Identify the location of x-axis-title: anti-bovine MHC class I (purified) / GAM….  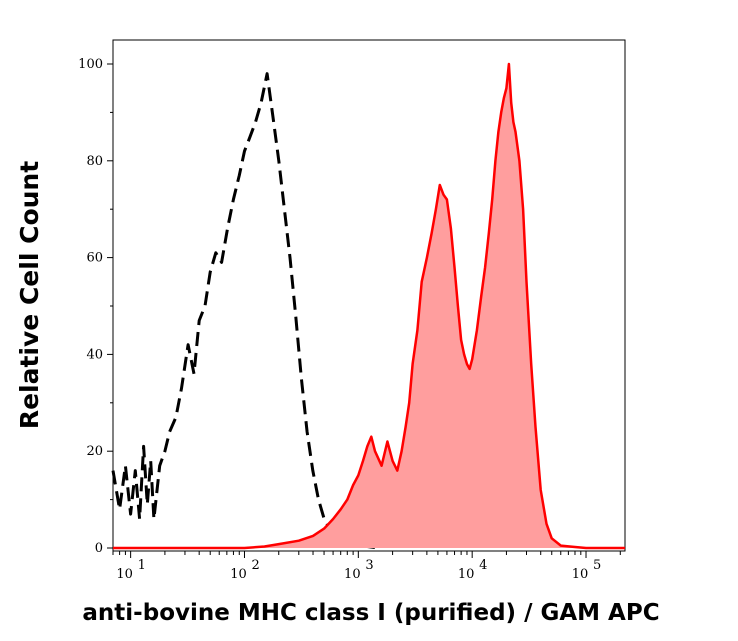
(370, 613).